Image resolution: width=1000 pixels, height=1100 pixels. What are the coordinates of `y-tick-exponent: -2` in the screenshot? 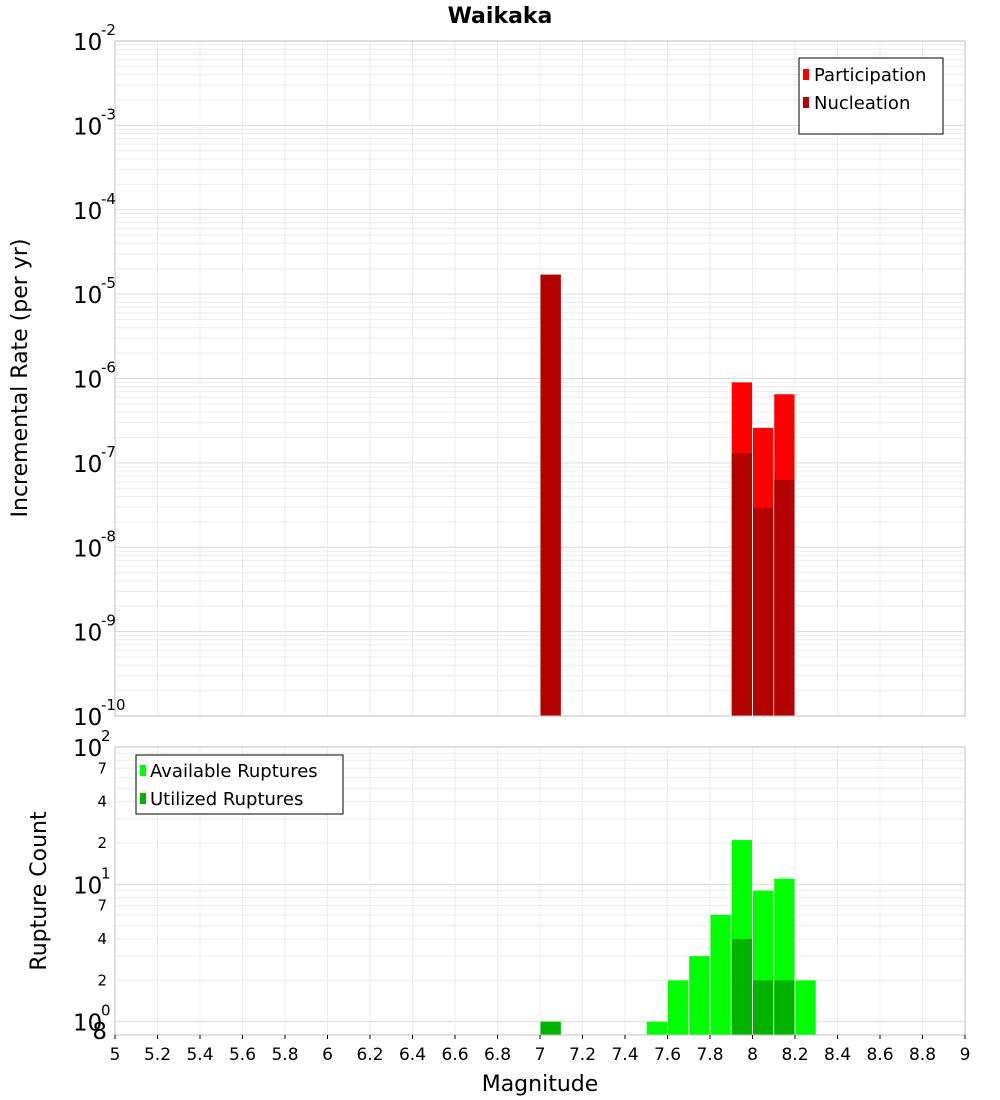 It's located at (108, 30).